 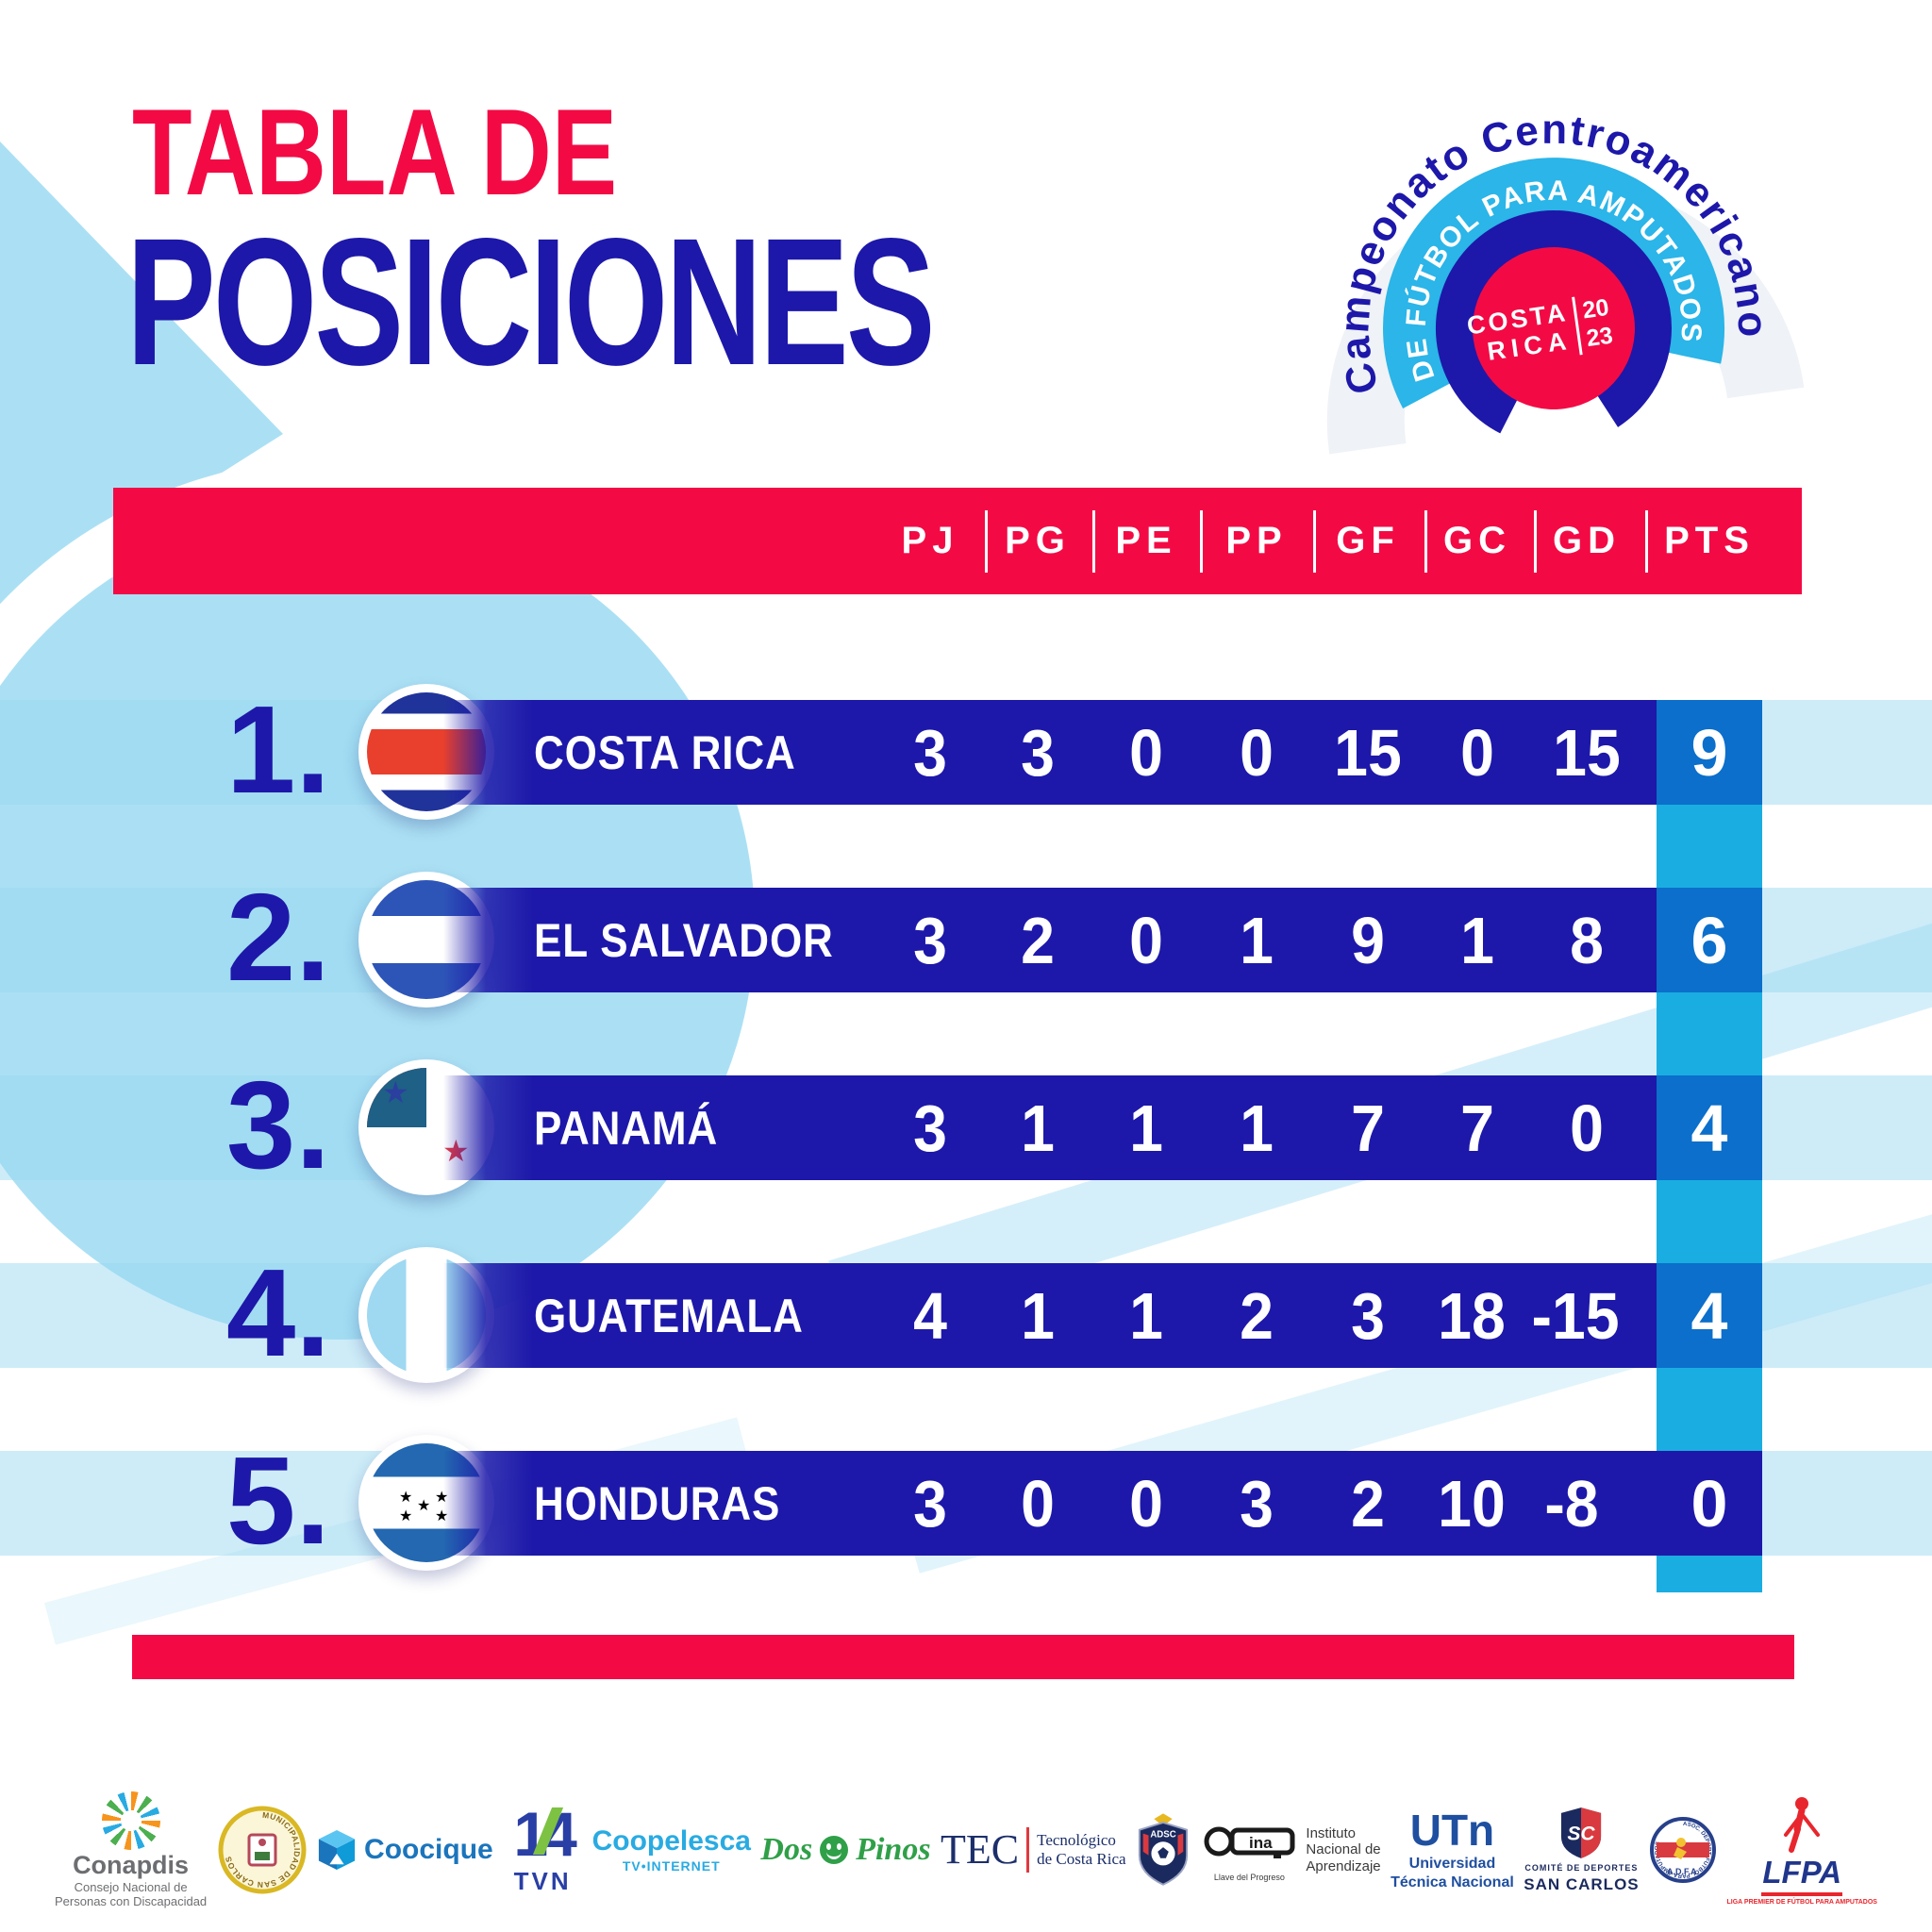 What do you see at coordinates (1596, 309) in the screenshot?
I see `logo-year-line1: 20` at bounding box center [1596, 309].